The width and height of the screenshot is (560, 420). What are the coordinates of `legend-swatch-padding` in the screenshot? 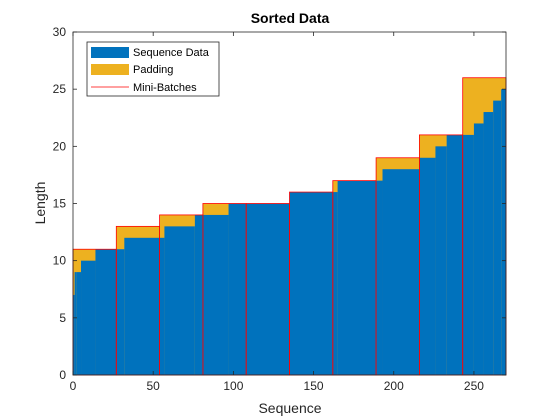 It's located at (110, 69).